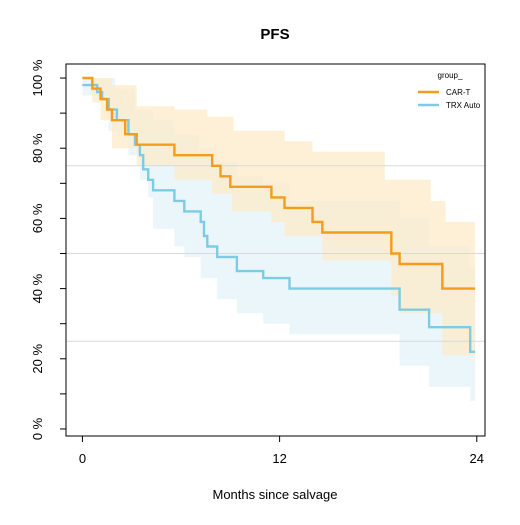  I want to click on chart-title: PFS, so click(274, 34).